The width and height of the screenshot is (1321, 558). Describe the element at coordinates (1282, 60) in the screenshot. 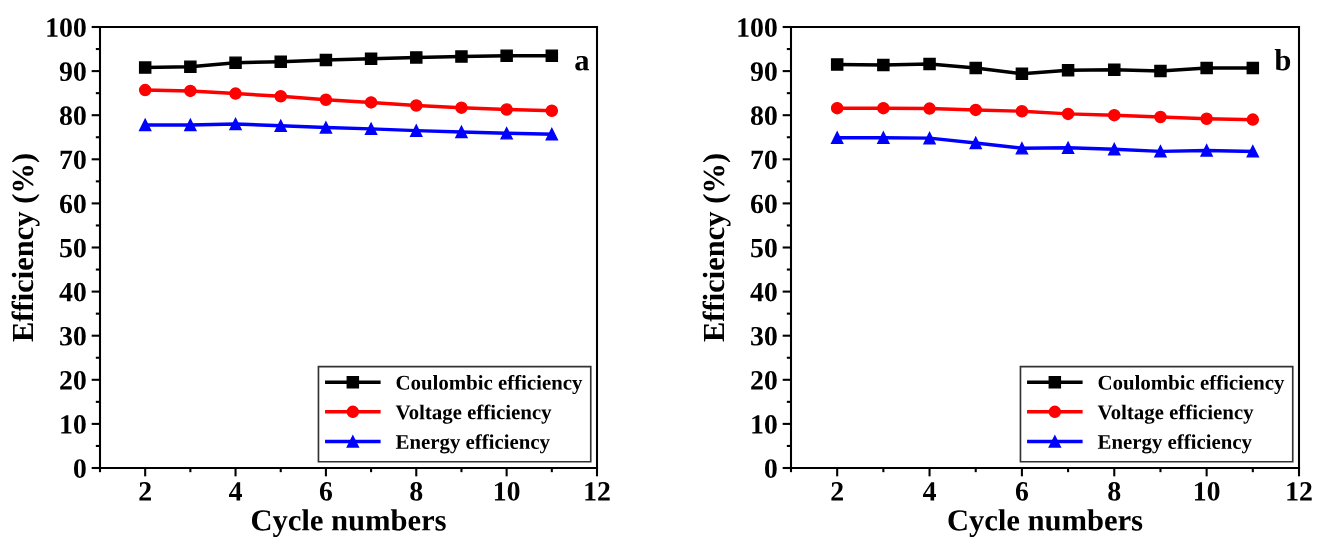

I see `annotation: b` at that location.